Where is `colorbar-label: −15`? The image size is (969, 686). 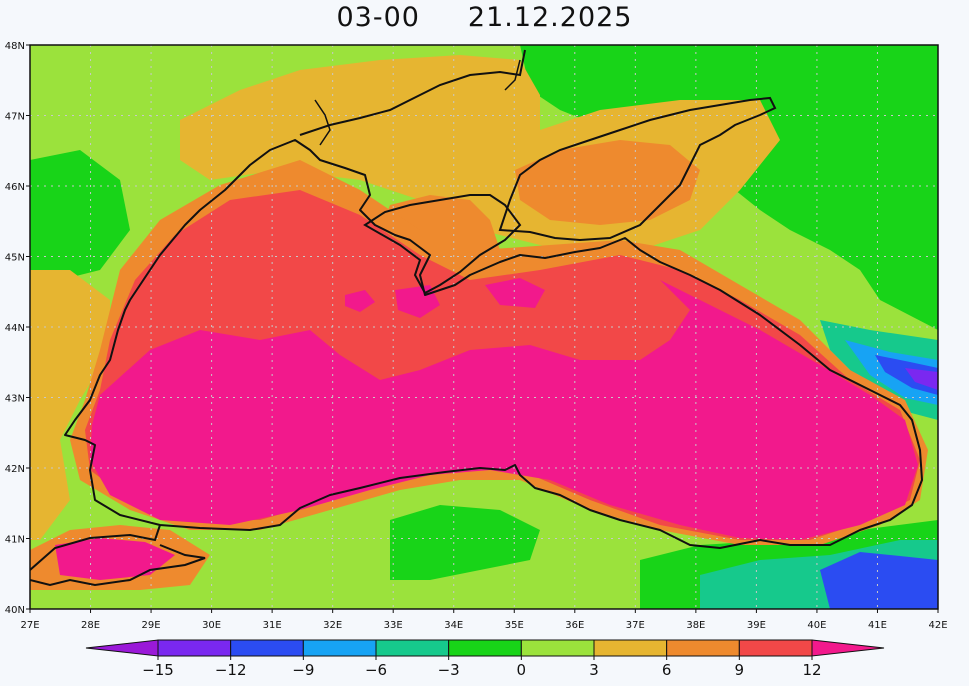 colorbar-label: −15 is located at coordinates (158, 670).